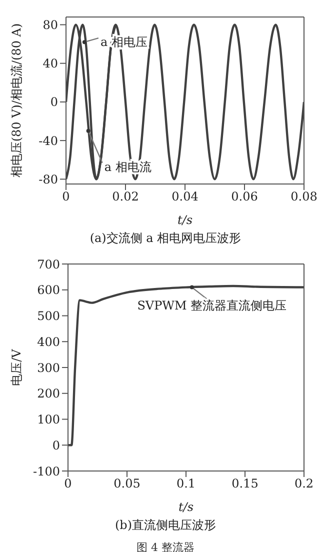  Describe the element at coordinates (48, 393) in the screenshot. I see `y-tick-label: 200` at that location.